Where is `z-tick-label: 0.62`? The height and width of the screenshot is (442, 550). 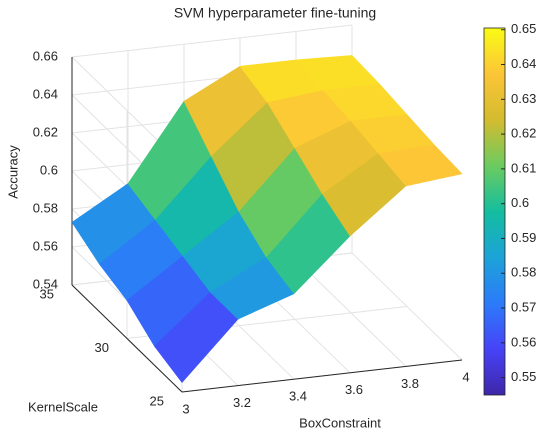 z-tick-label: 0.62 is located at coordinates (45, 131).